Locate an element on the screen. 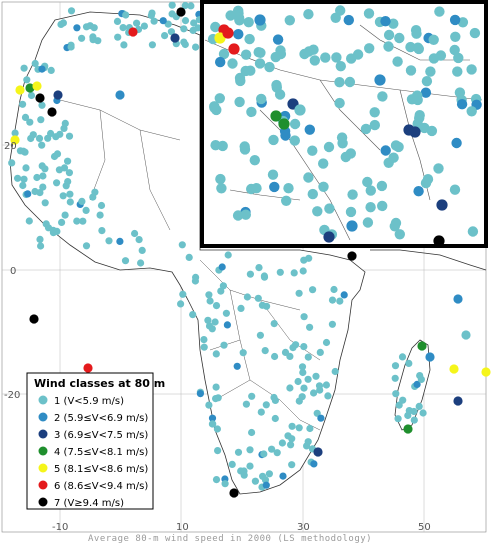 This screenshot has width=491, height=544. legend-title: Wind classes at 80 m is located at coordinates (99, 383).